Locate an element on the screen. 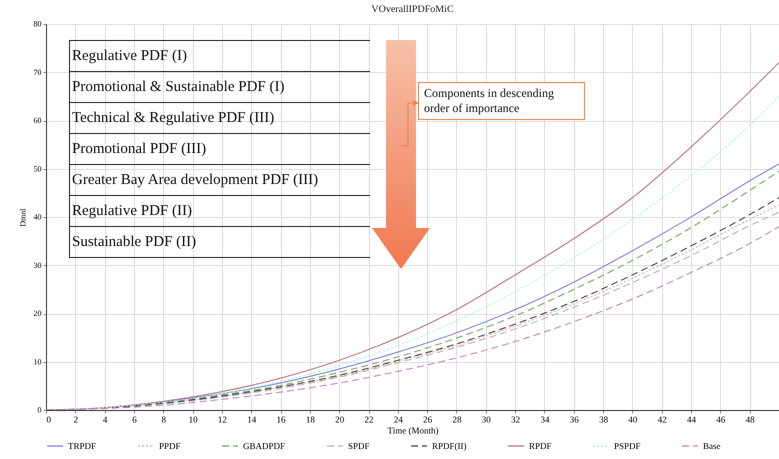  x-tick-label: 26 is located at coordinates (428, 419).